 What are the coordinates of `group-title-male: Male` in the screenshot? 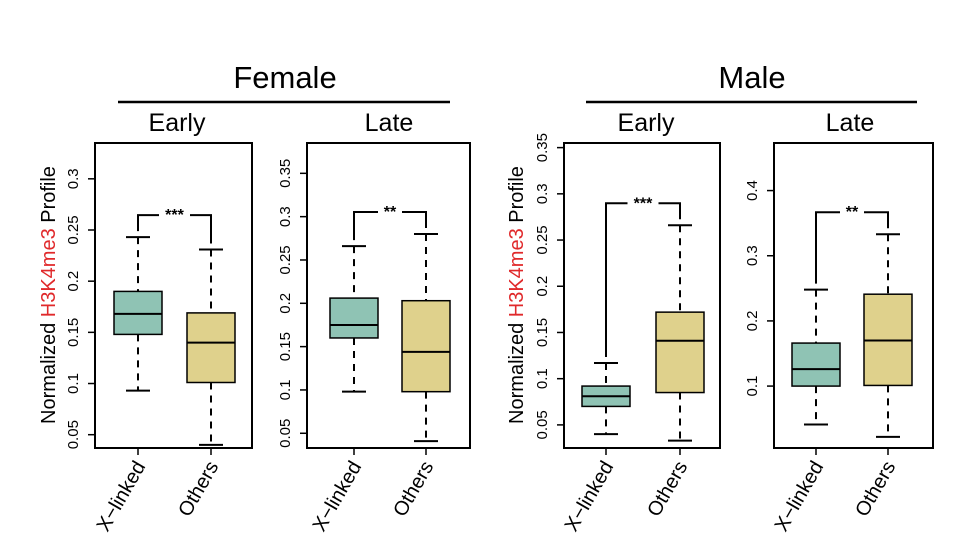 It's located at (751, 77).